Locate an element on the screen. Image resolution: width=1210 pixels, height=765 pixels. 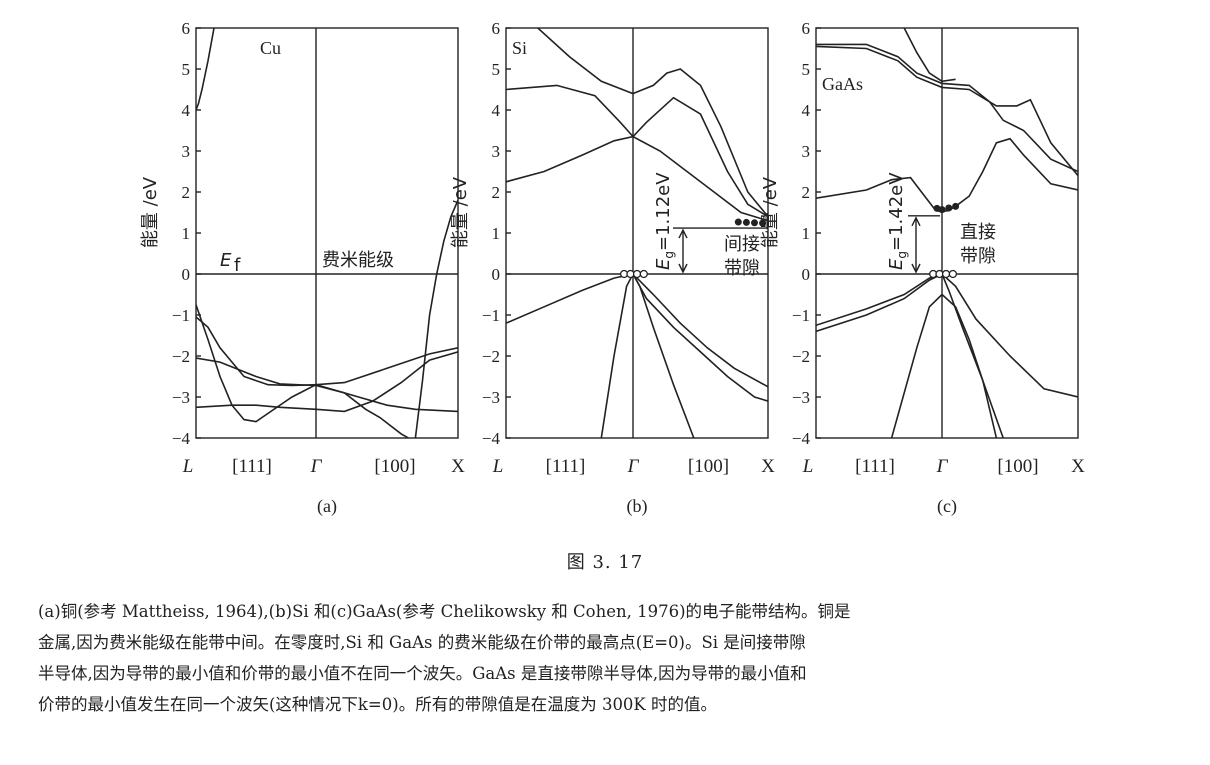
material-label: GaAs is located at coordinates (842, 84).